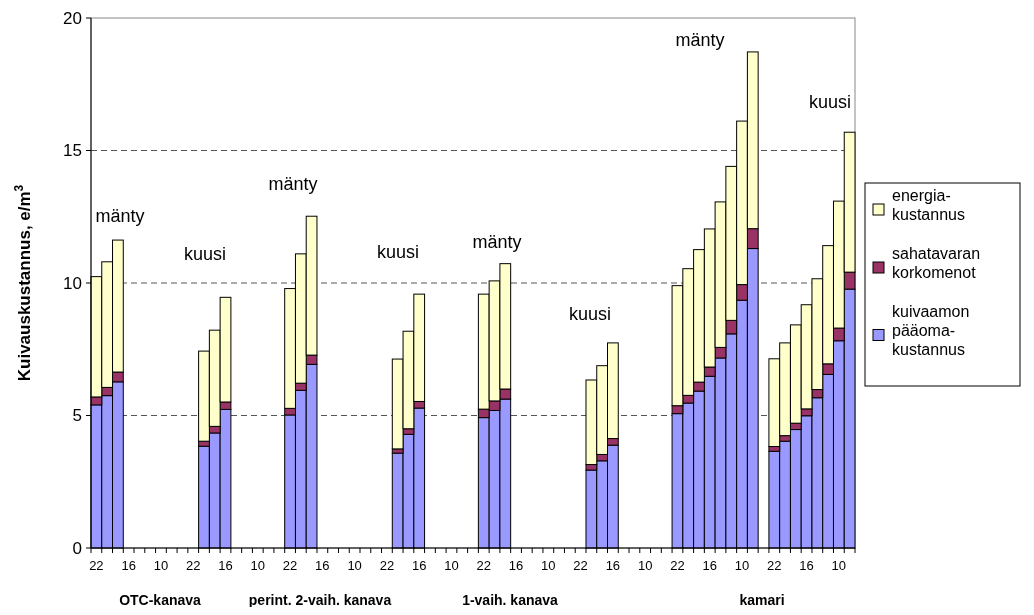 Image resolution: width=1034 pixels, height=615 pixels. What do you see at coordinates (160, 600) in the screenshot?
I see `text: OTC-kanava` at bounding box center [160, 600].